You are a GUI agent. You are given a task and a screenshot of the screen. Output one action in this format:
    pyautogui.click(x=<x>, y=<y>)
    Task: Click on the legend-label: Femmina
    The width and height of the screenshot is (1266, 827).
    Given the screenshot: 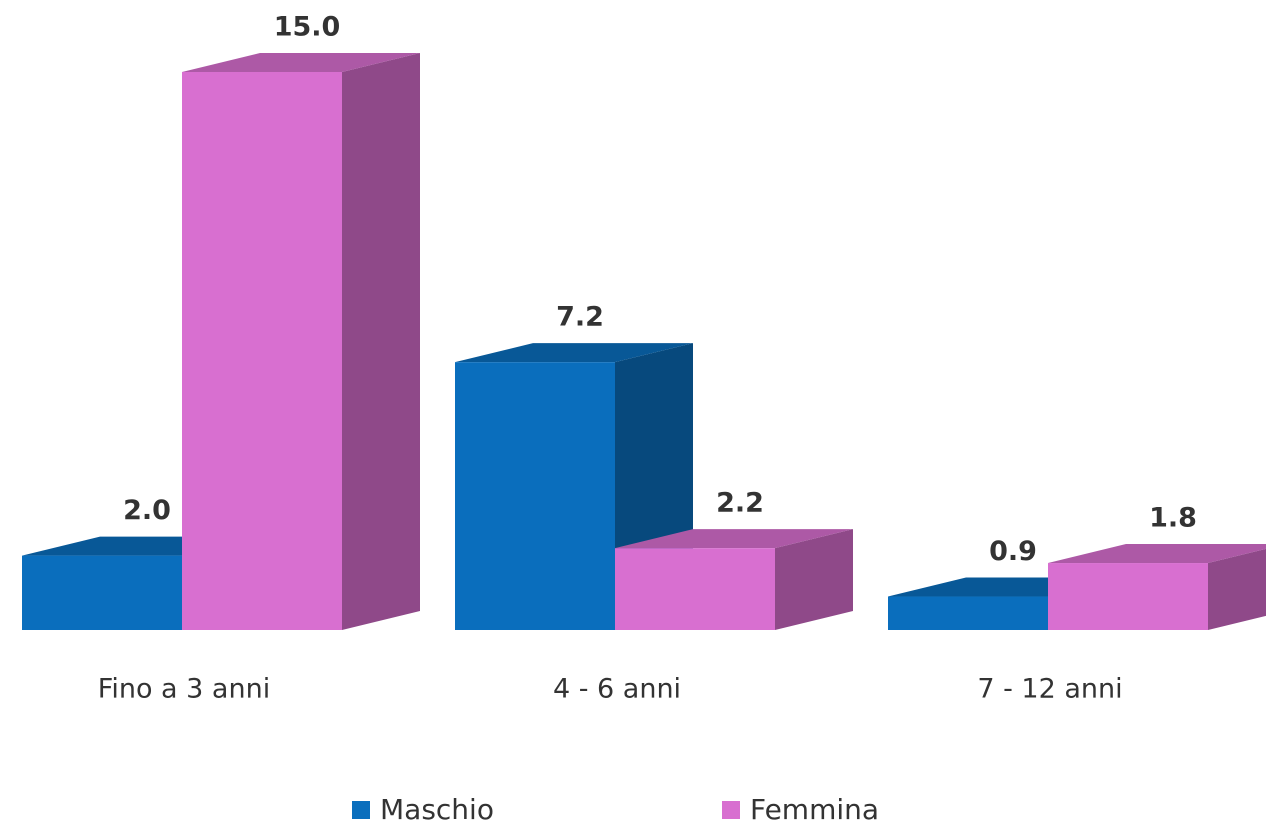 What is the action you would take?
    pyautogui.click(x=814, y=809)
    